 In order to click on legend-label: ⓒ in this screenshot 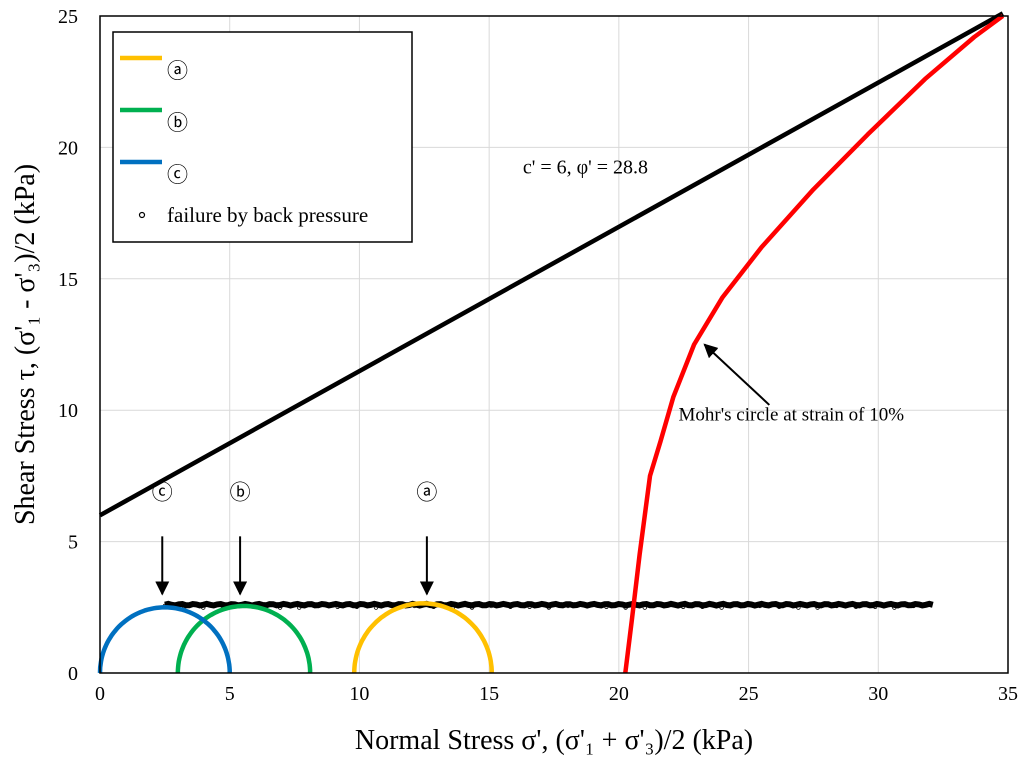, I will do `click(177, 175)`.